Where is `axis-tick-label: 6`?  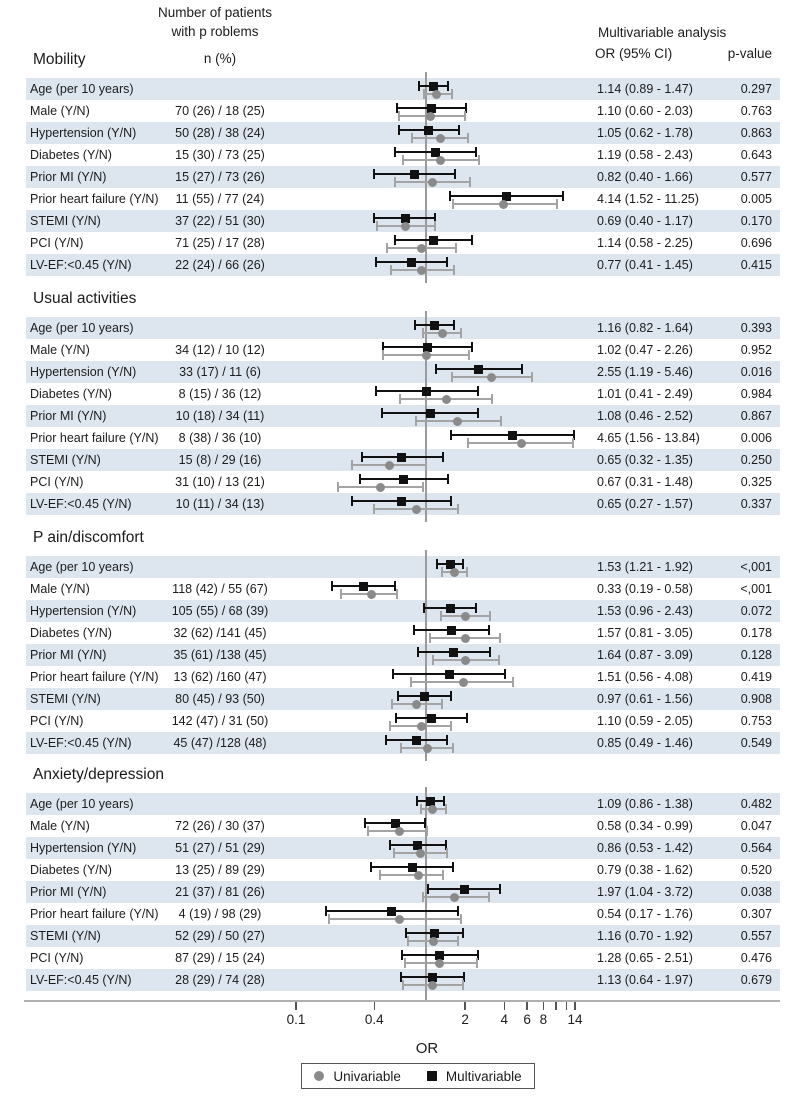 axis-tick-label: 6 is located at coordinates (527, 1019).